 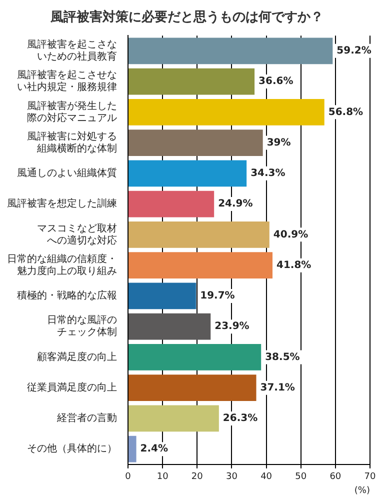 I want to click on x-tick-label: 30, so click(x=232, y=477).